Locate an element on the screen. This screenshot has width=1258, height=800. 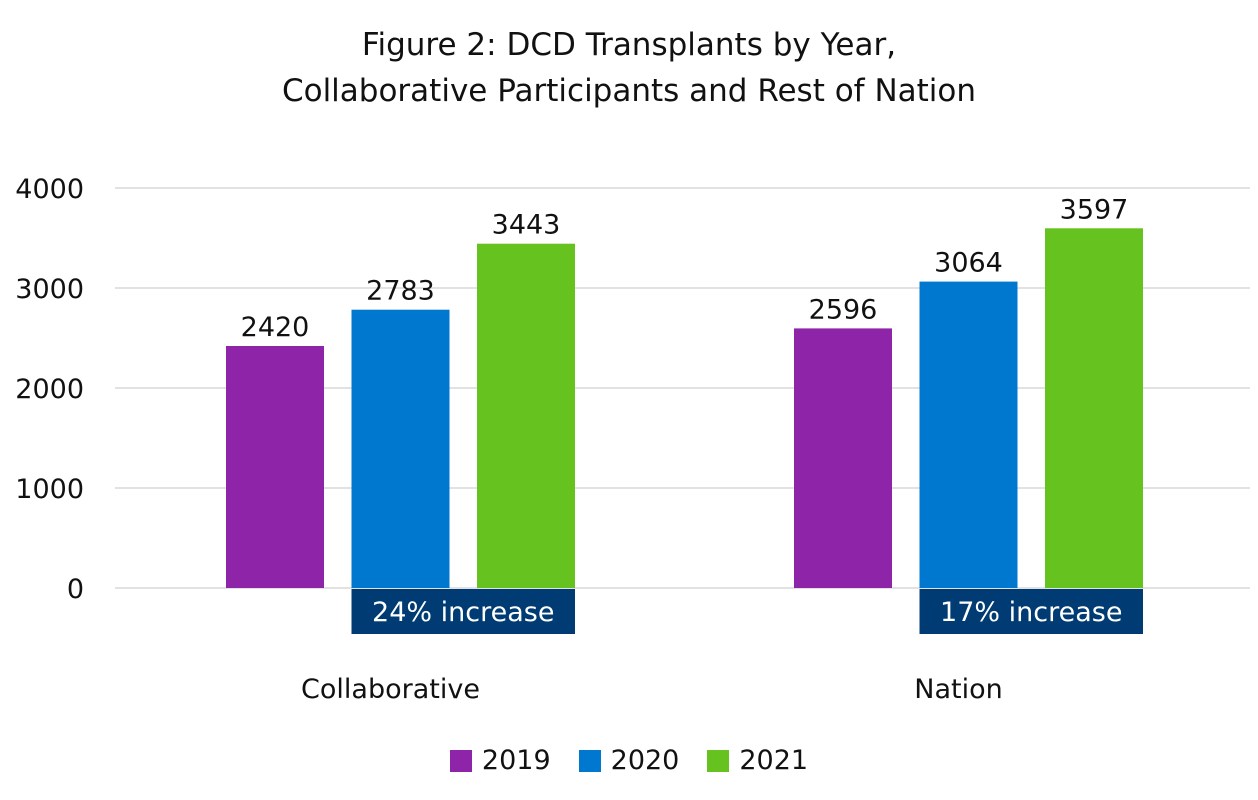
bar-2020-nation is located at coordinates (968, 434).